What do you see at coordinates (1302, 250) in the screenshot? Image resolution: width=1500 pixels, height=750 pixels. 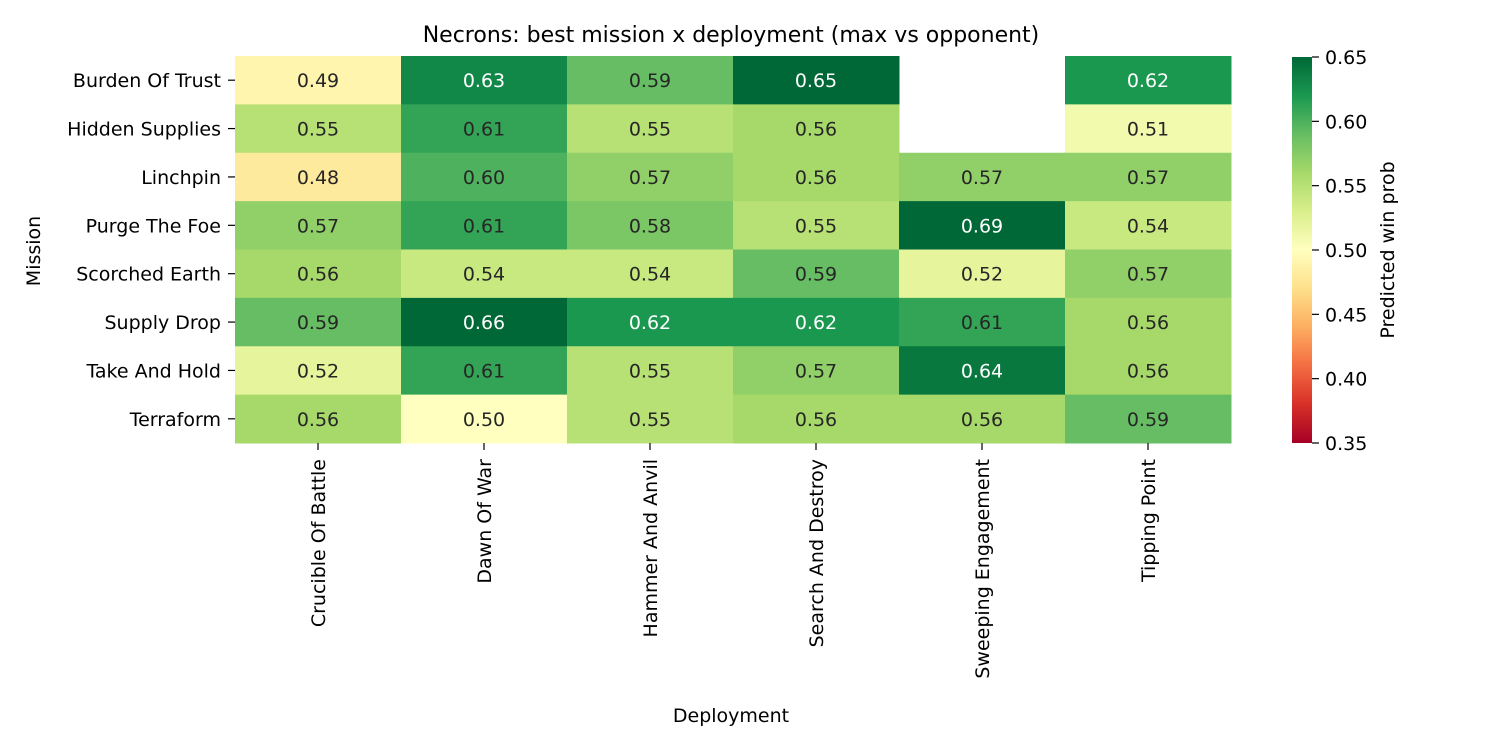 I see `colorbar-gradient` at bounding box center [1302, 250].